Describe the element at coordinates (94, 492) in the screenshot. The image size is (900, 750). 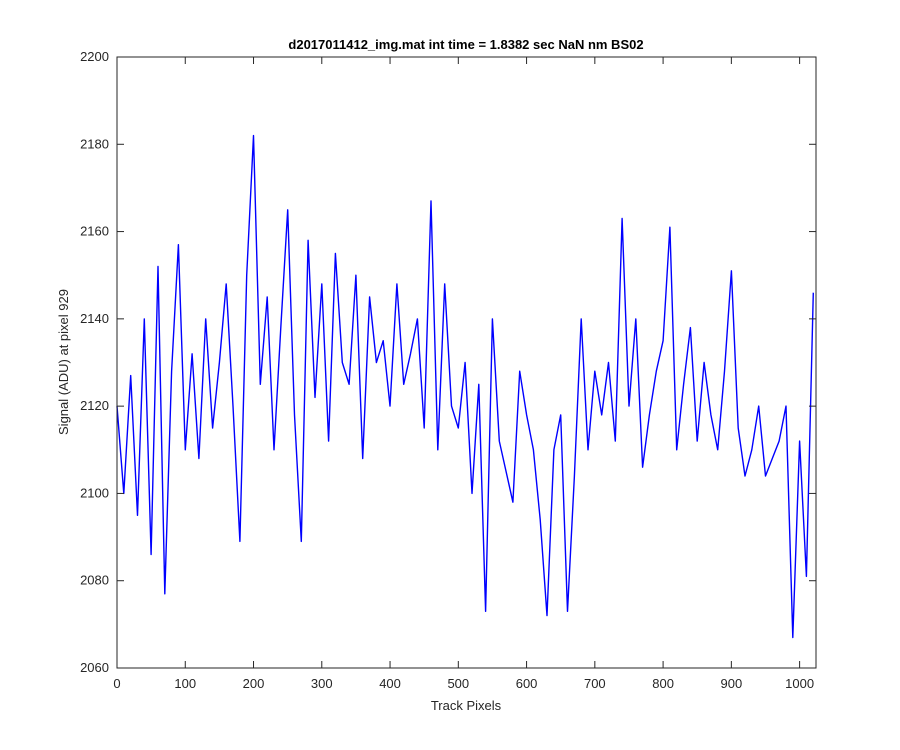
I see `y-tick-label: 2100` at that location.